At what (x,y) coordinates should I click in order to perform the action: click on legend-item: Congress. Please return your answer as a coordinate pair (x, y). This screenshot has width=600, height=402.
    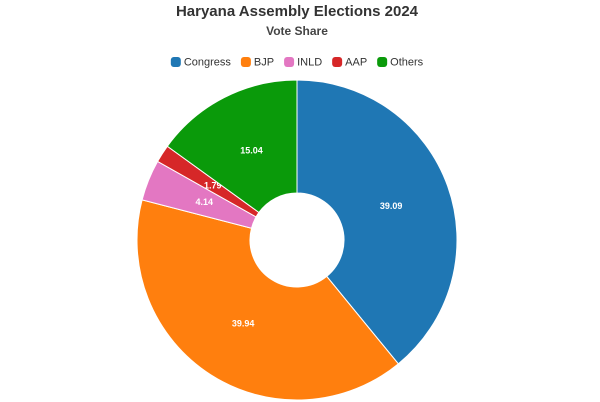
    Looking at the image, I should click on (201, 62).